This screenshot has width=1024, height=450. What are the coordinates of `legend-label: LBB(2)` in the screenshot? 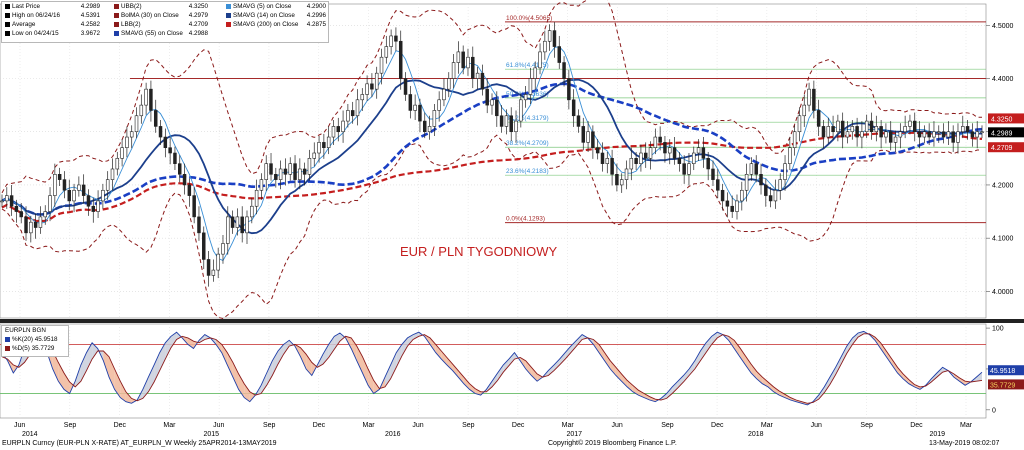 It's located at (131, 24).